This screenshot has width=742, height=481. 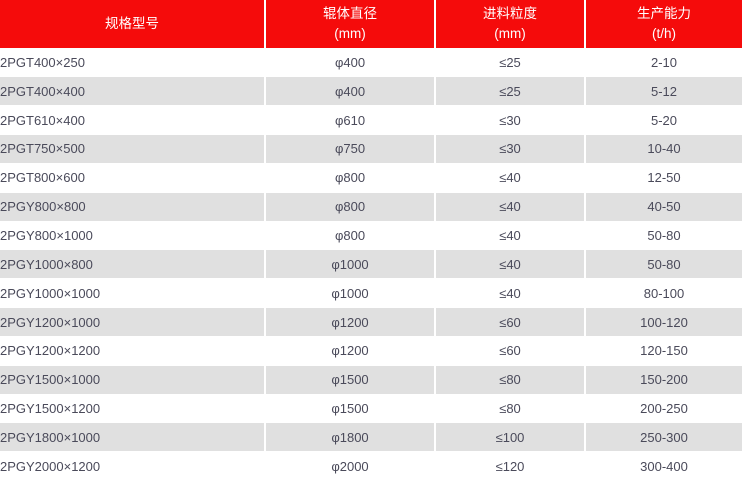 What do you see at coordinates (133, 207) in the screenshot?
I see `cell-model: 2PGY800×800` at bounding box center [133, 207].